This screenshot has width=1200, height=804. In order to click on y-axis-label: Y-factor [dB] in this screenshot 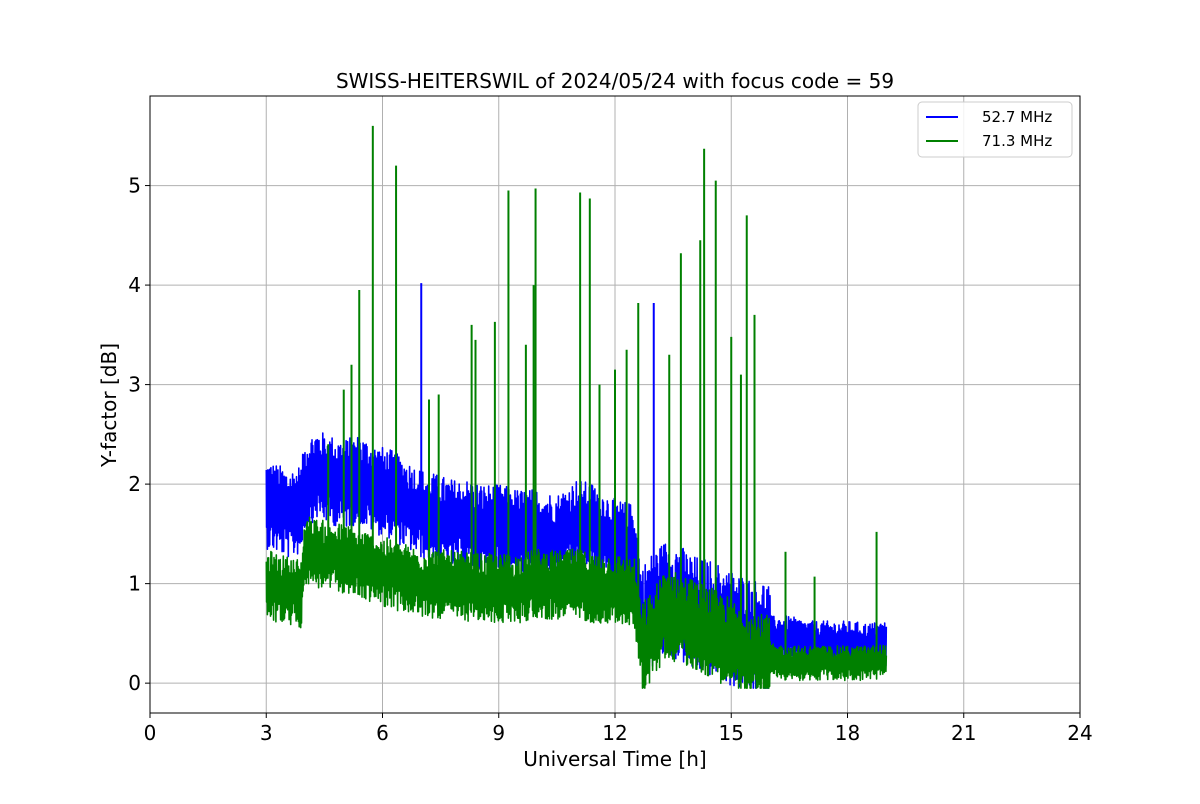, I will do `click(109, 405)`.